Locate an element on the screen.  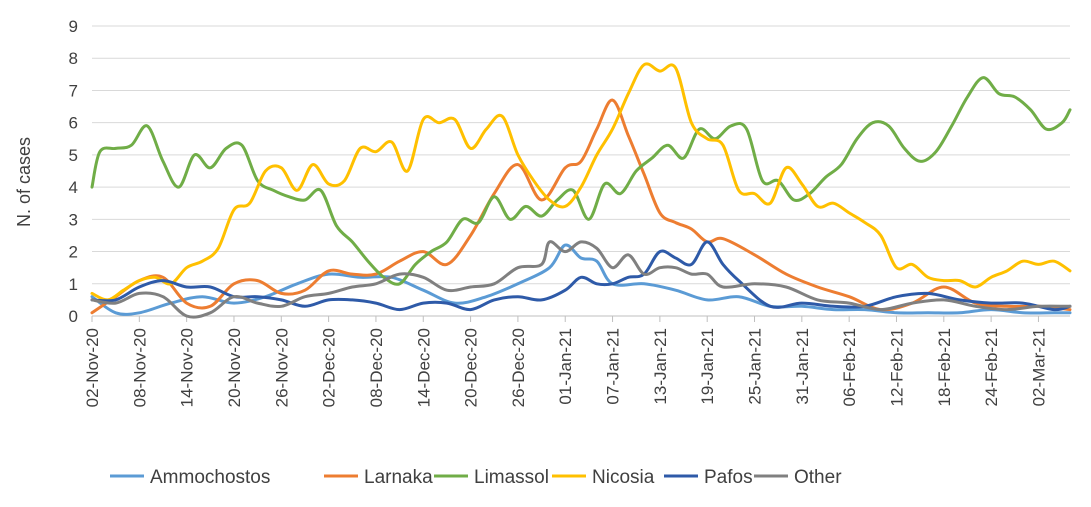
x-tick-label: 07-Jan-21 is located at coordinates (613, 366).